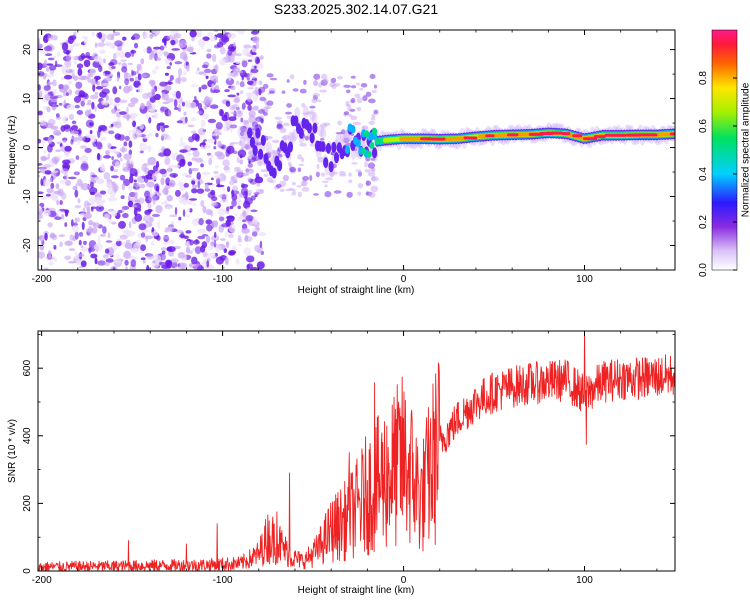  What do you see at coordinates (27, 99) in the screenshot?
I see `y-tick-label: 10` at bounding box center [27, 99].